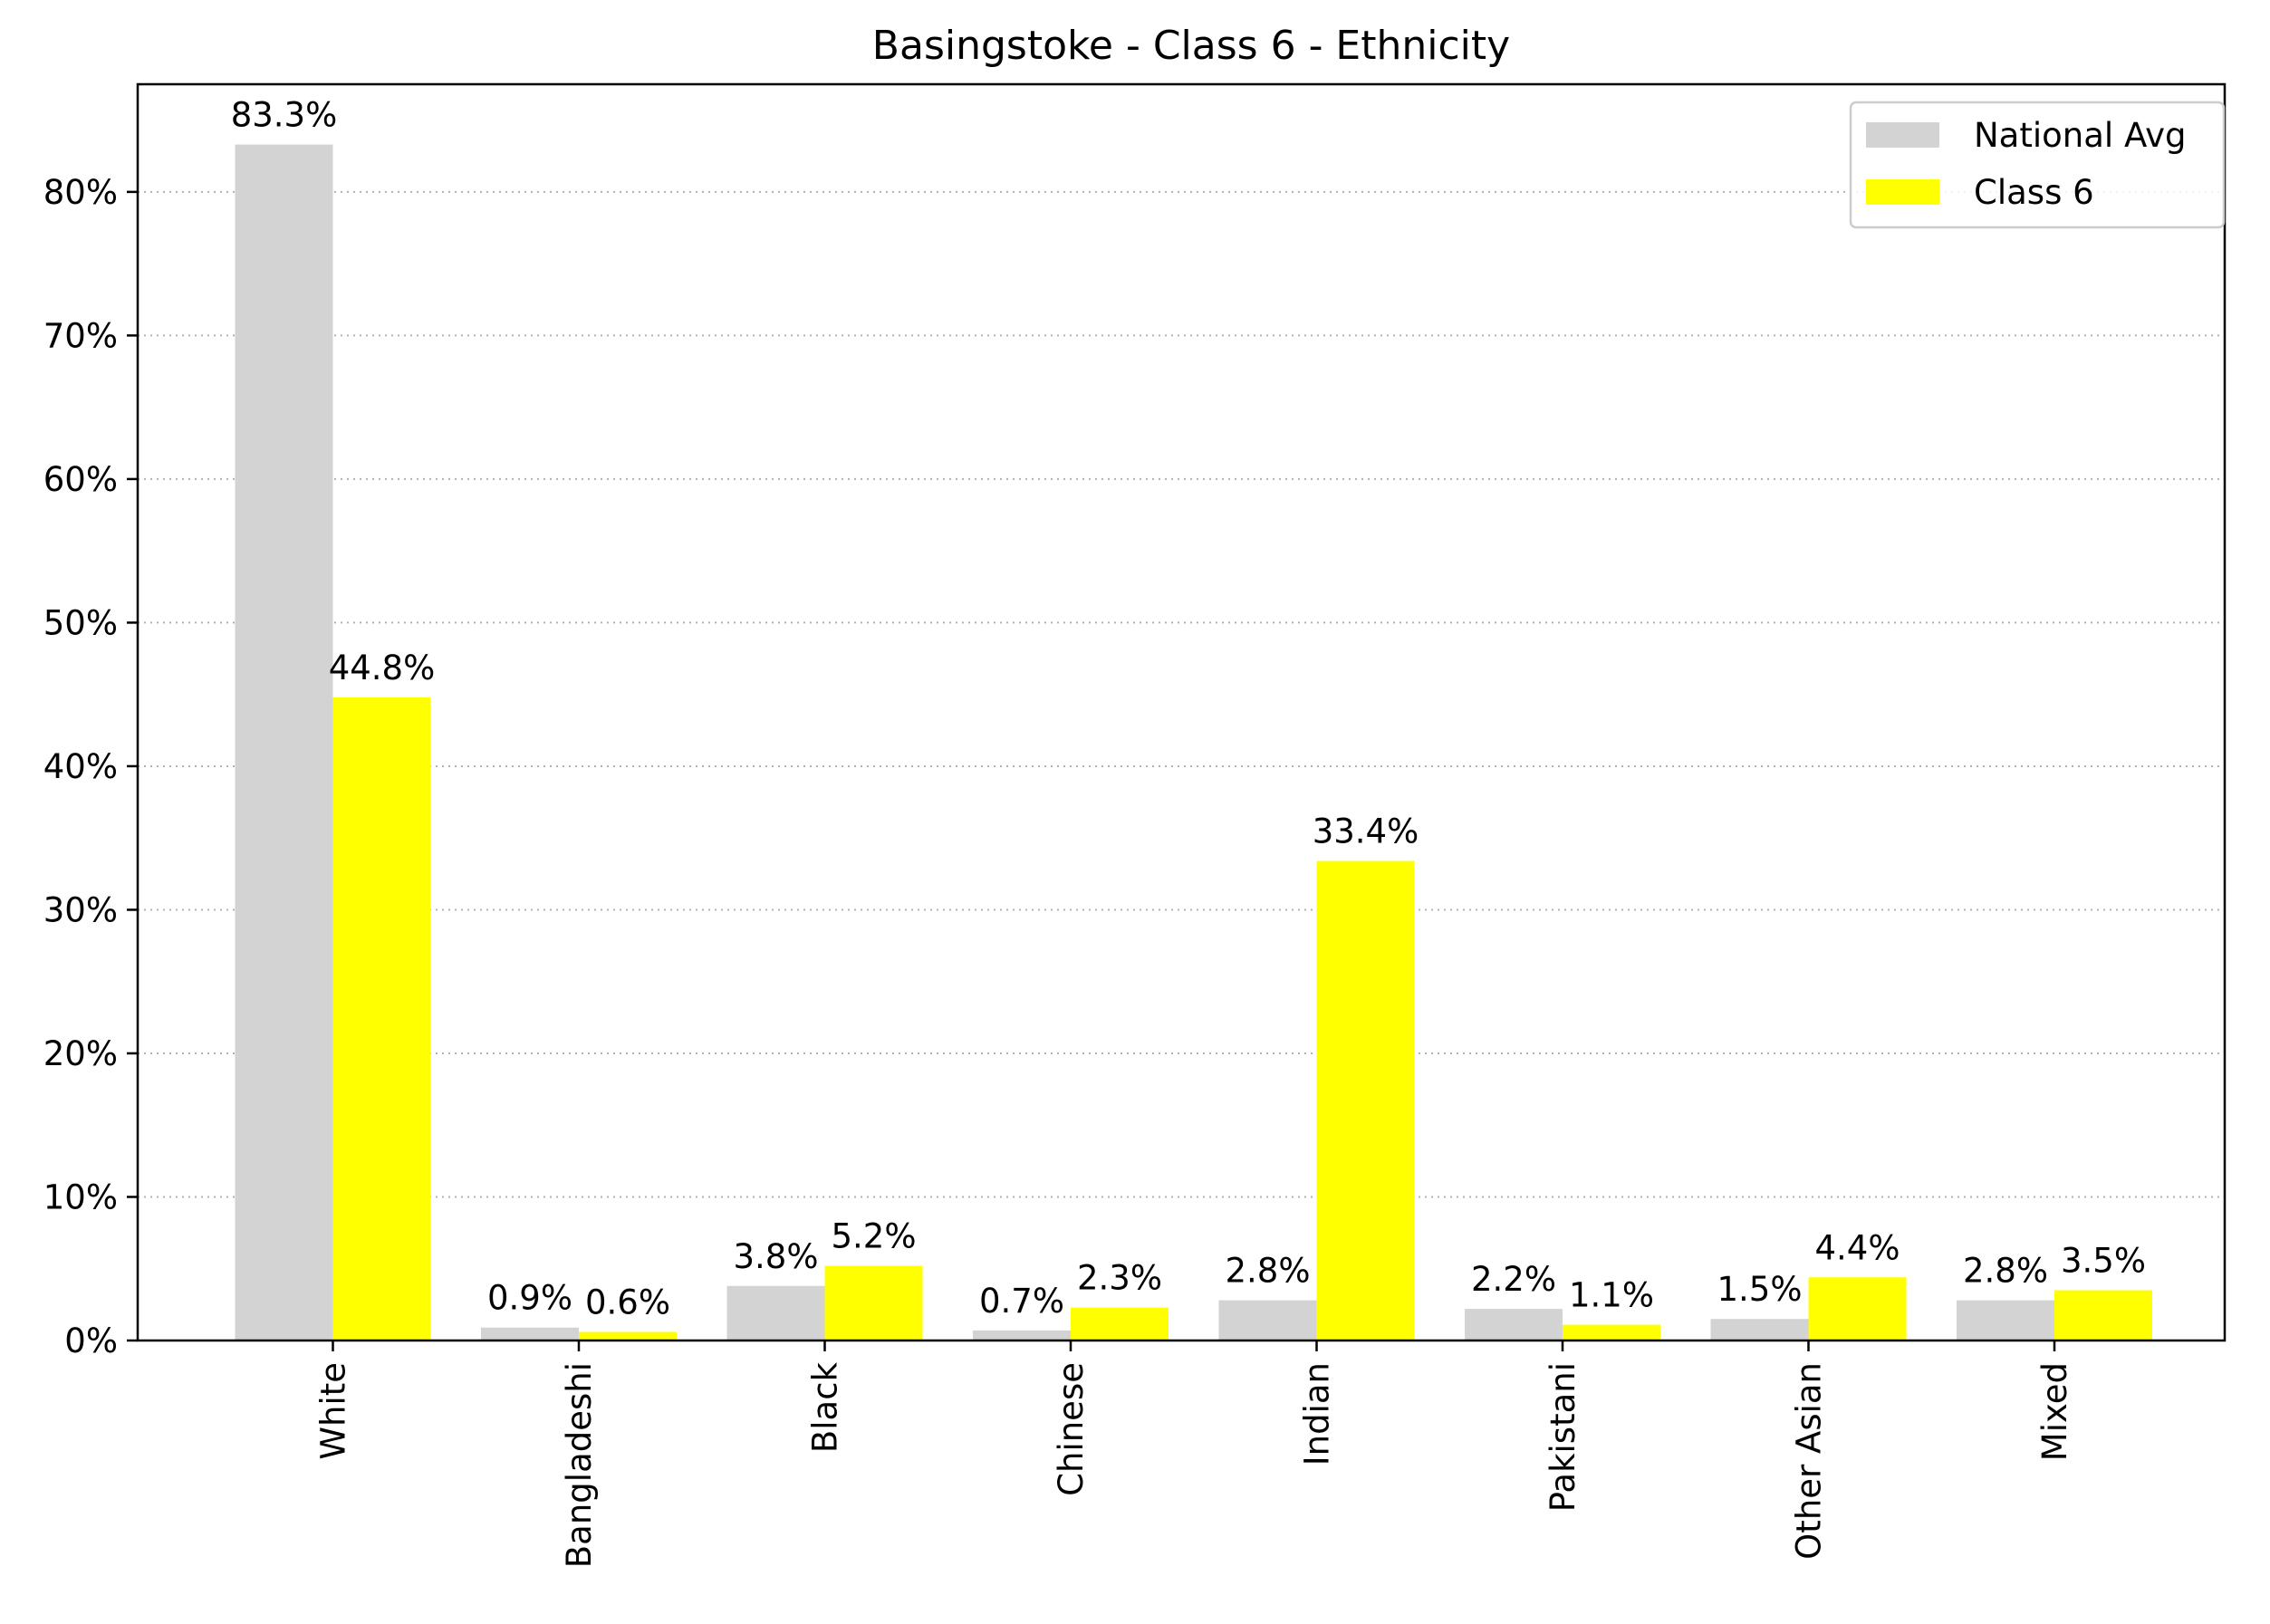 The height and width of the screenshot is (1624, 2270). Describe the element at coordinates (382, 668) in the screenshot. I see `data-label: 44.8%` at that location.